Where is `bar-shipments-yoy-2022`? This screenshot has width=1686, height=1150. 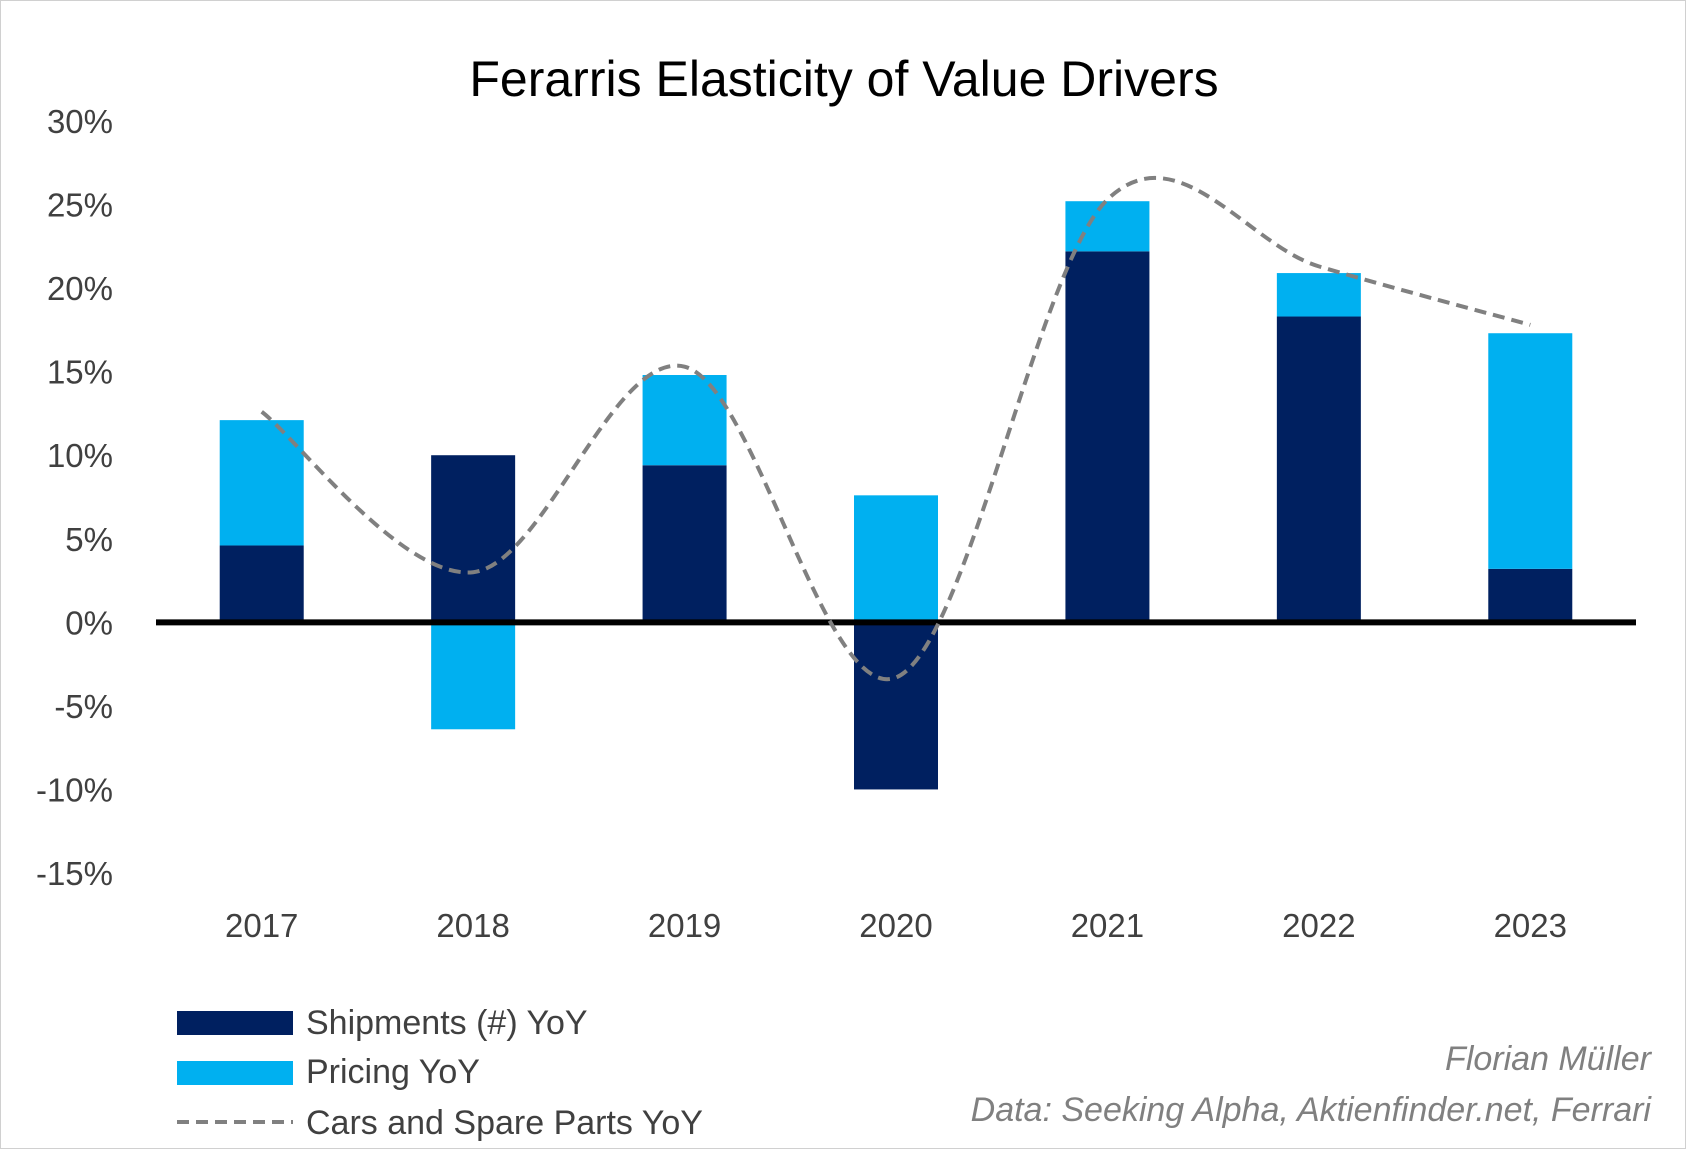 bar-shipments-yoy-2022 is located at coordinates (1318, 469).